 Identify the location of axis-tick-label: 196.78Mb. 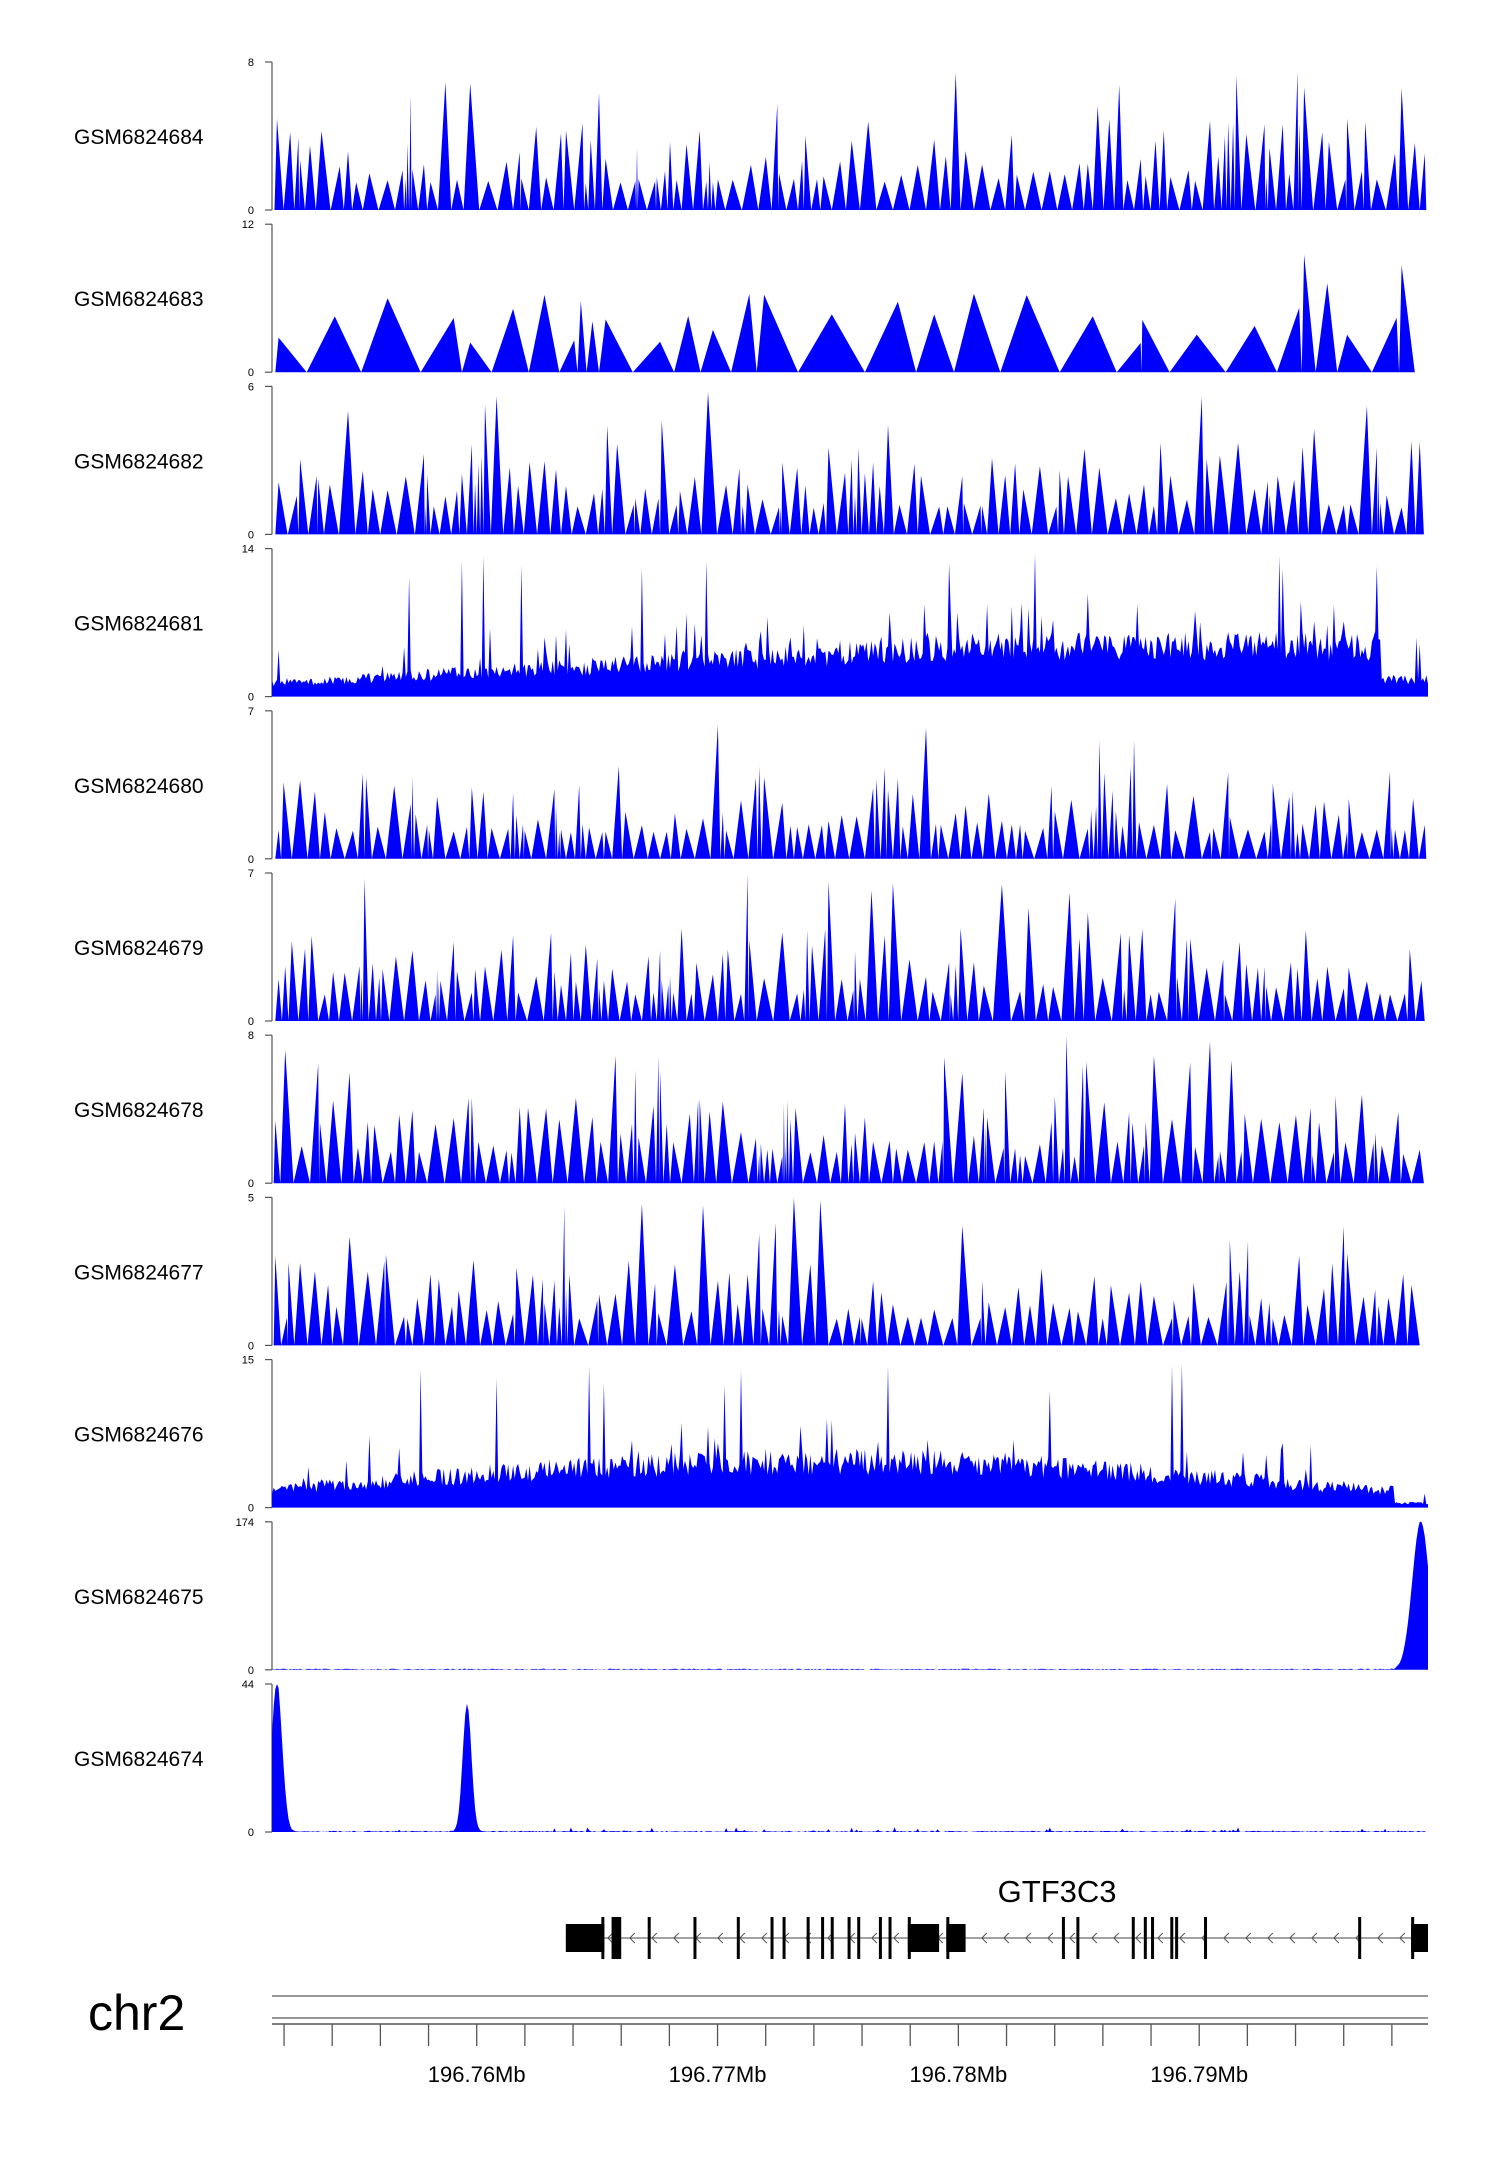
(958, 2074).